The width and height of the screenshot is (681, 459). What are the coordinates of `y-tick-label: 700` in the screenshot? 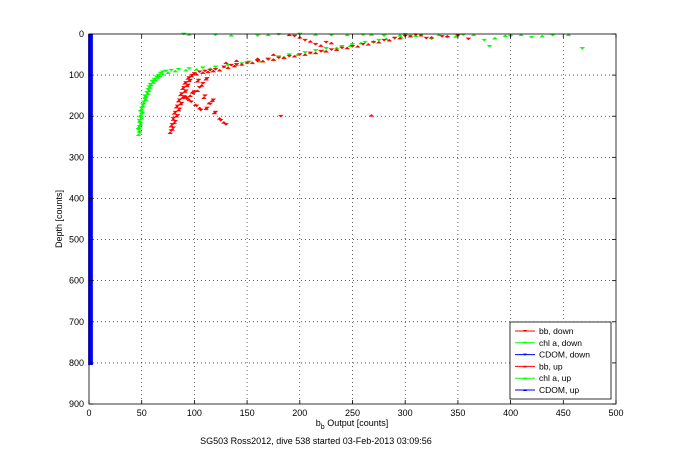 It's located at (76, 322).